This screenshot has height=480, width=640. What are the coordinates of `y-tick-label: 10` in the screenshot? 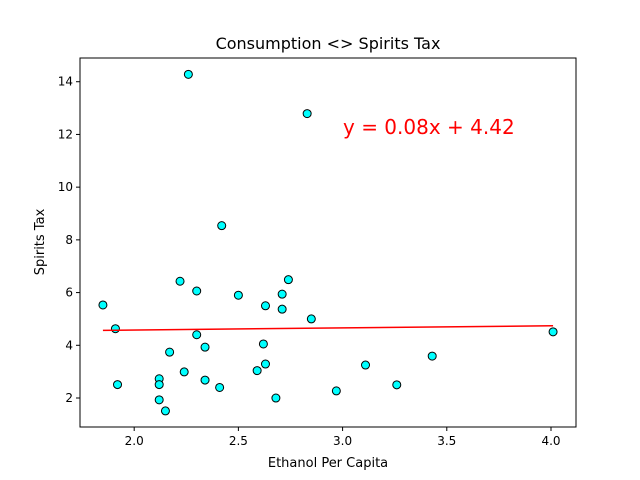 It's located at (65, 187).